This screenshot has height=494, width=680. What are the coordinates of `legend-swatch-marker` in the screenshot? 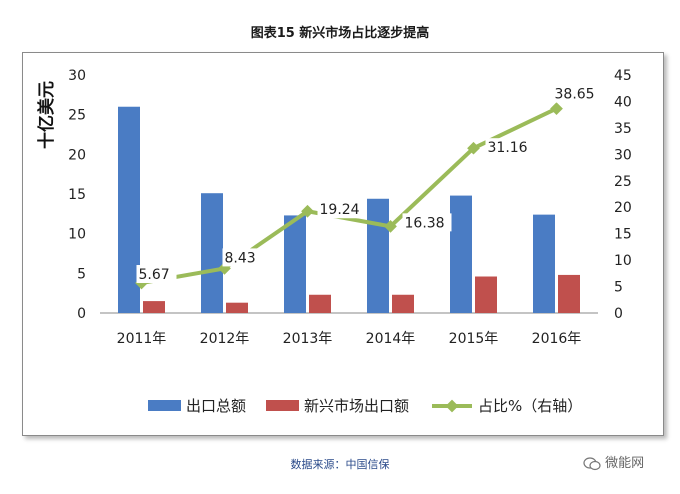 It's located at (452, 406).